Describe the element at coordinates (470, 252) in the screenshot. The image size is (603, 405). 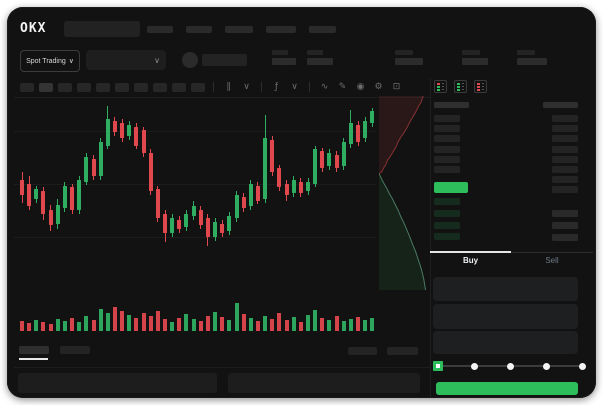
I see `buy-tab-underline` at that location.